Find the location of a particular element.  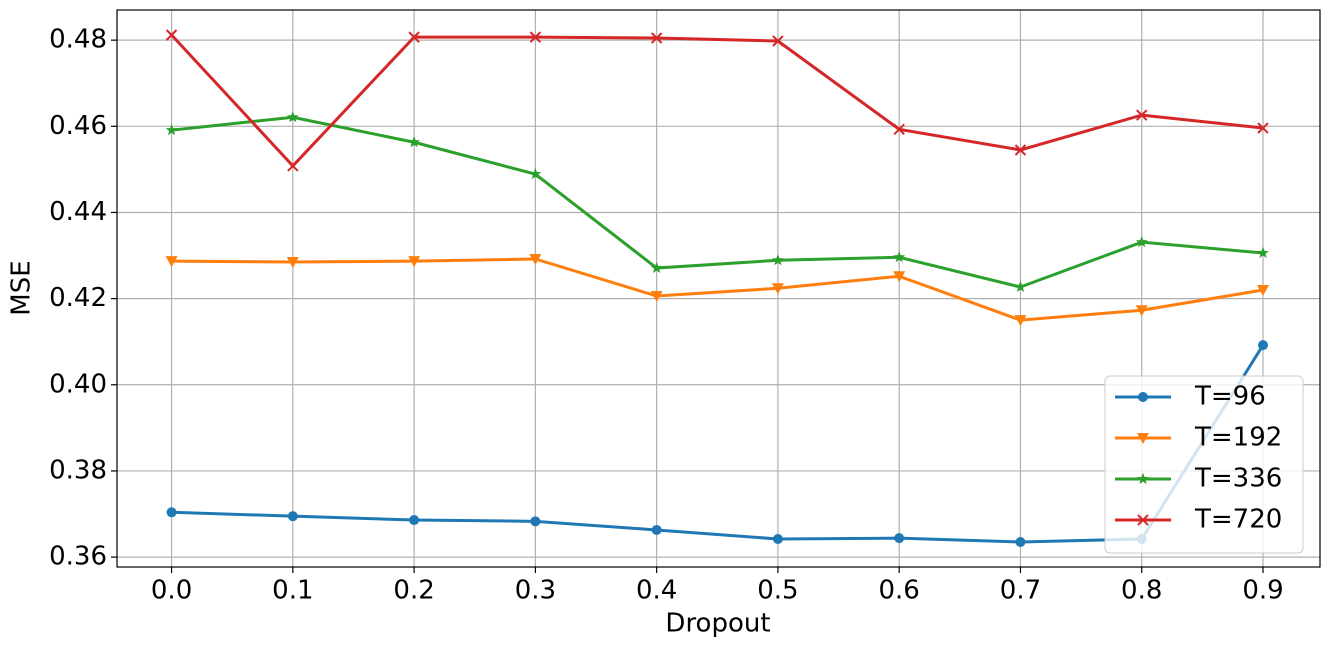

legend-label: T=720 is located at coordinates (1238, 520).